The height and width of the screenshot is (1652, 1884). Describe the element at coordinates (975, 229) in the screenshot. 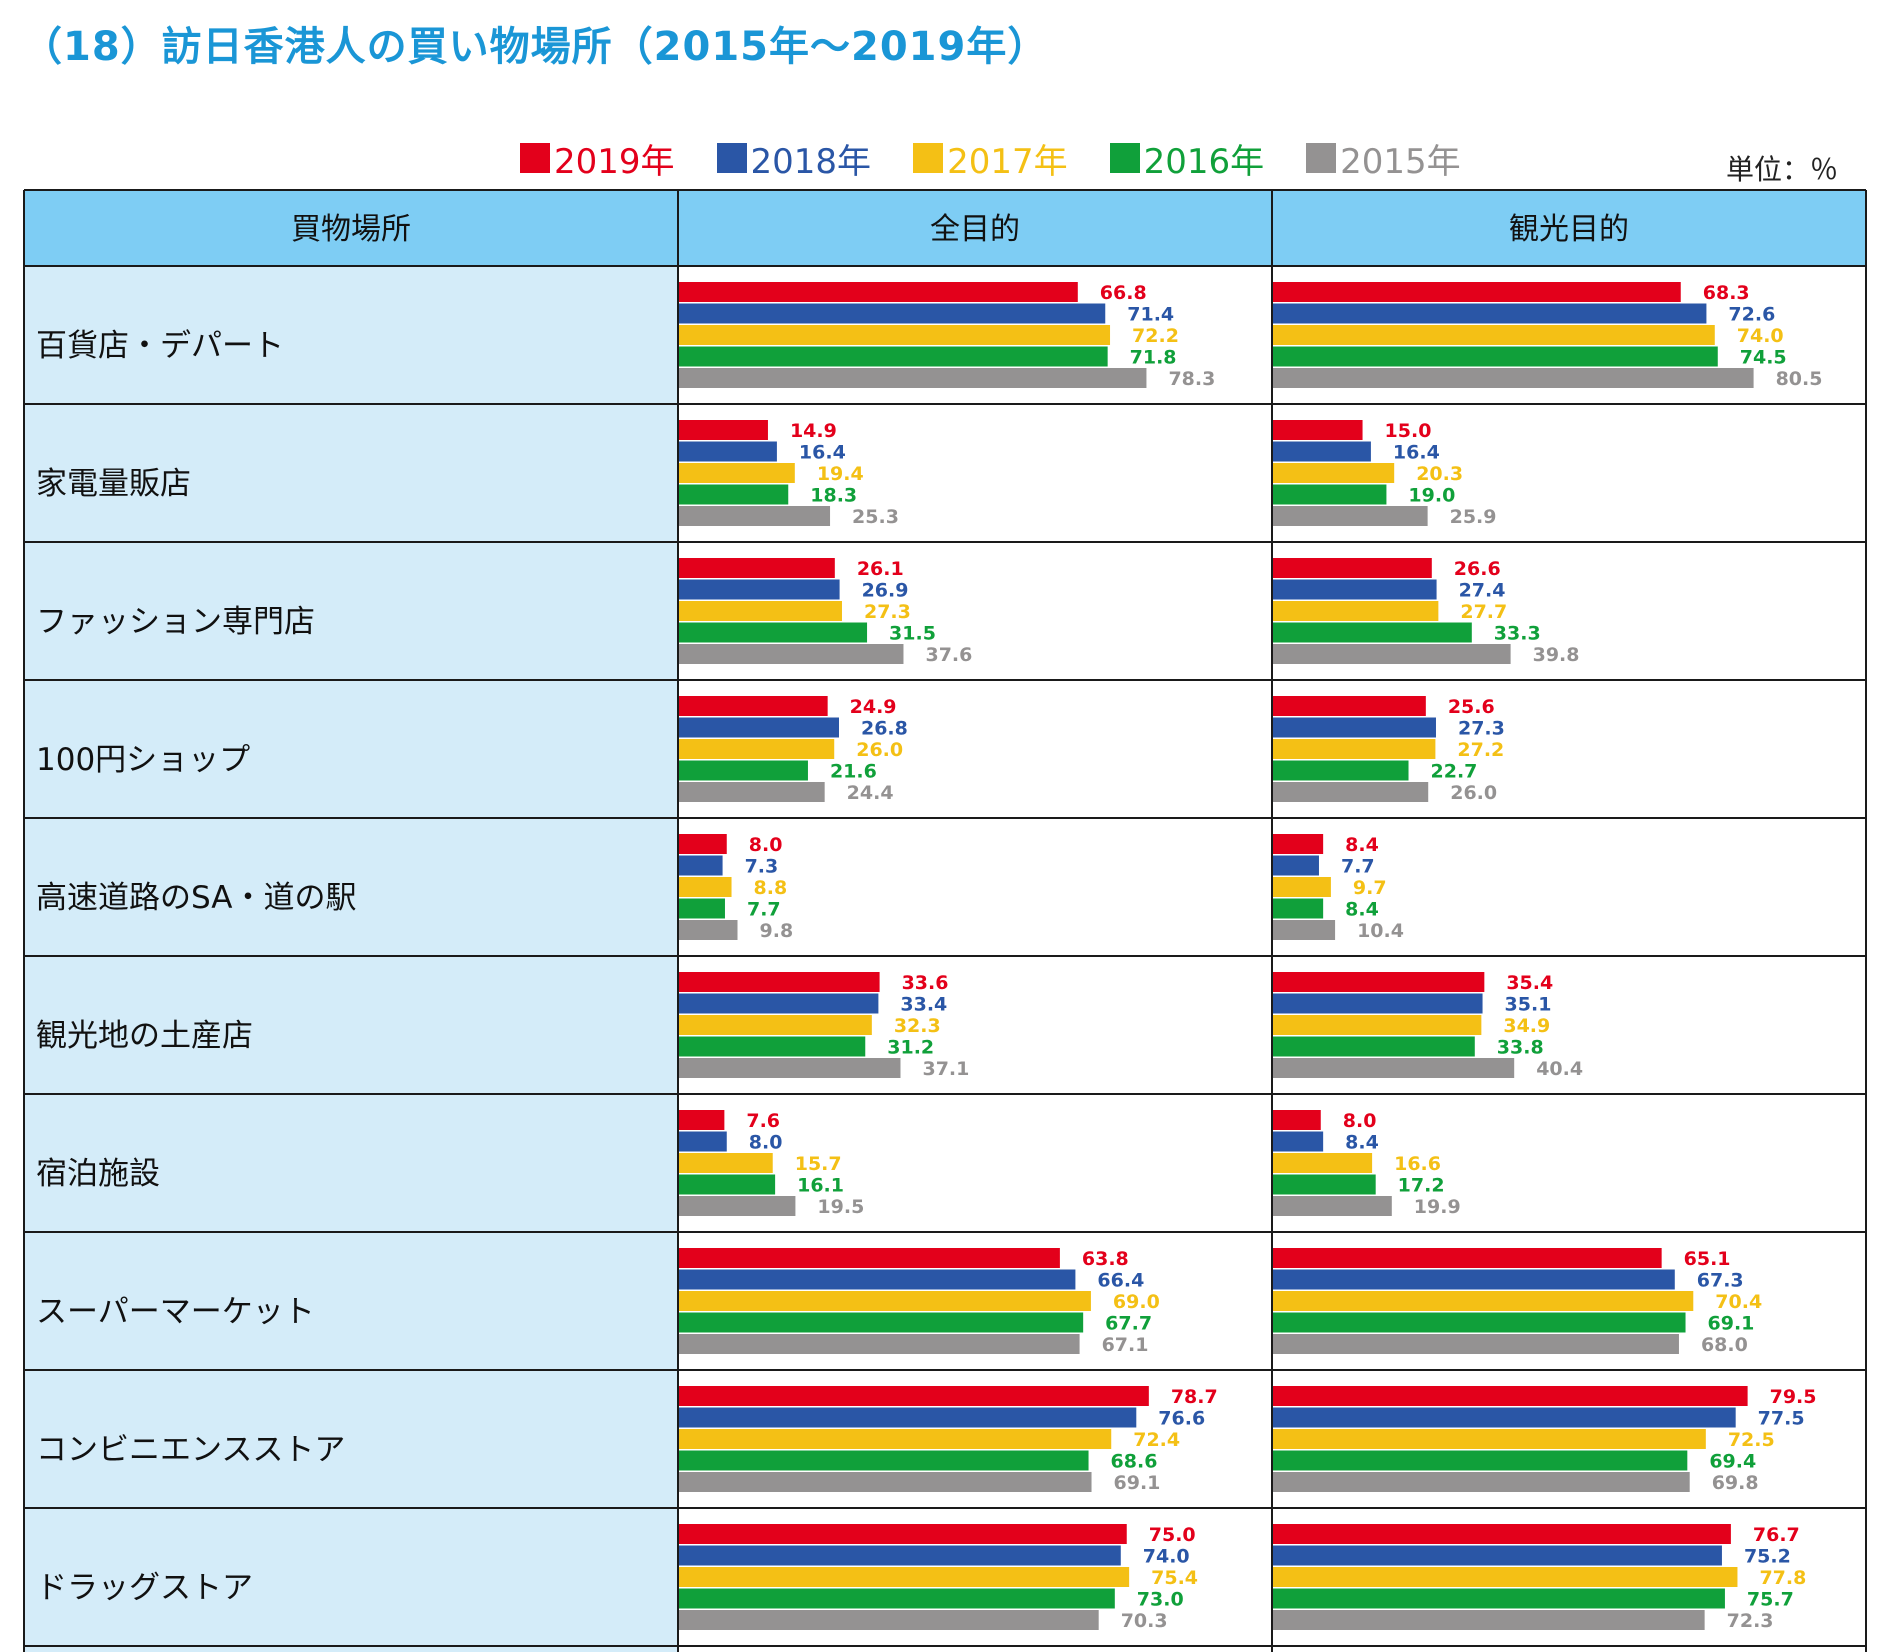

I see `header-label: 全目的` at that location.